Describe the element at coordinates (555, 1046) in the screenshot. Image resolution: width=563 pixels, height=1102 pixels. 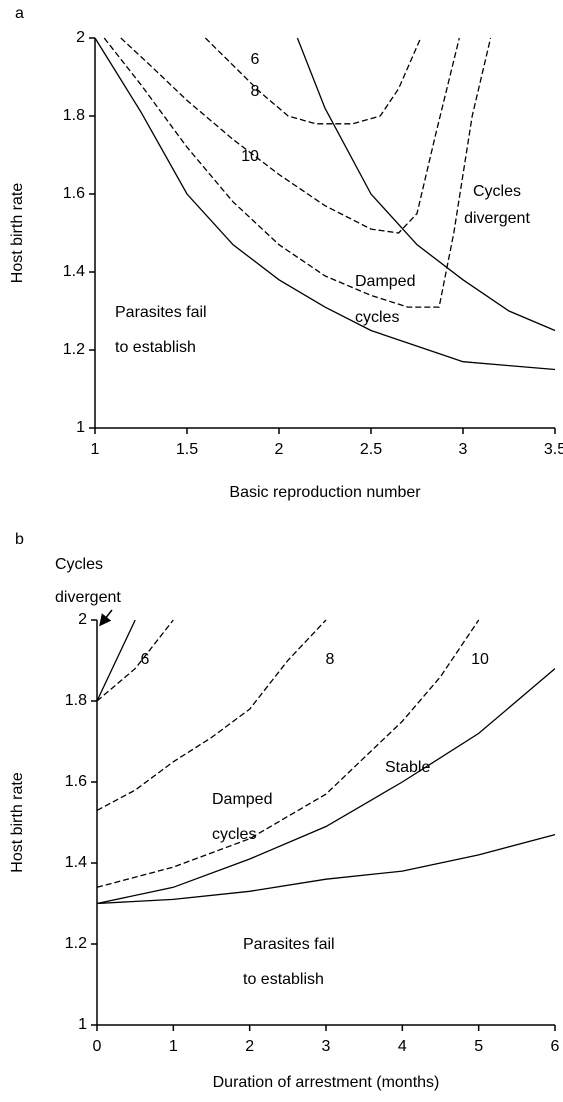
I see `x-tick-label: 6` at that location.